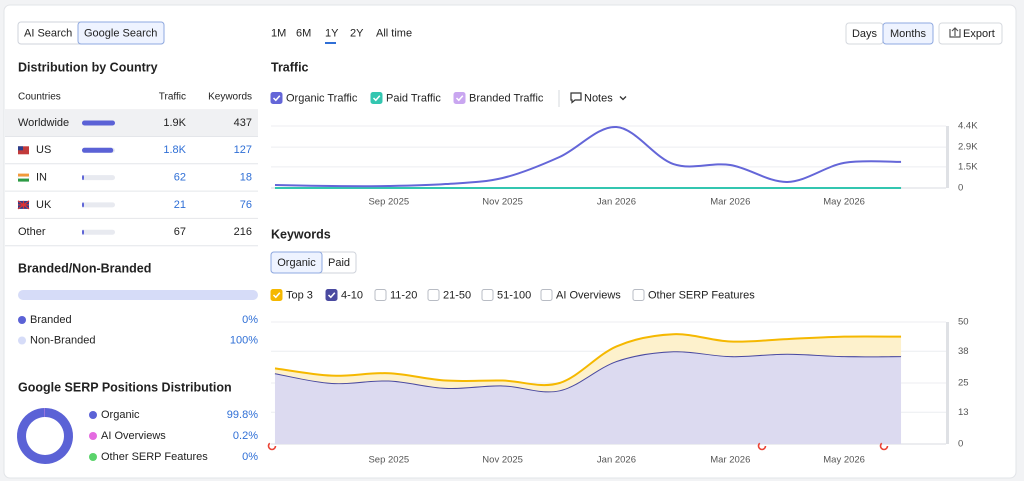 The image size is (1024, 481). What do you see at coordinates (963, 383) in the screenshot?
I see `y-tick-label: 25` at bounding box center [963, 383].